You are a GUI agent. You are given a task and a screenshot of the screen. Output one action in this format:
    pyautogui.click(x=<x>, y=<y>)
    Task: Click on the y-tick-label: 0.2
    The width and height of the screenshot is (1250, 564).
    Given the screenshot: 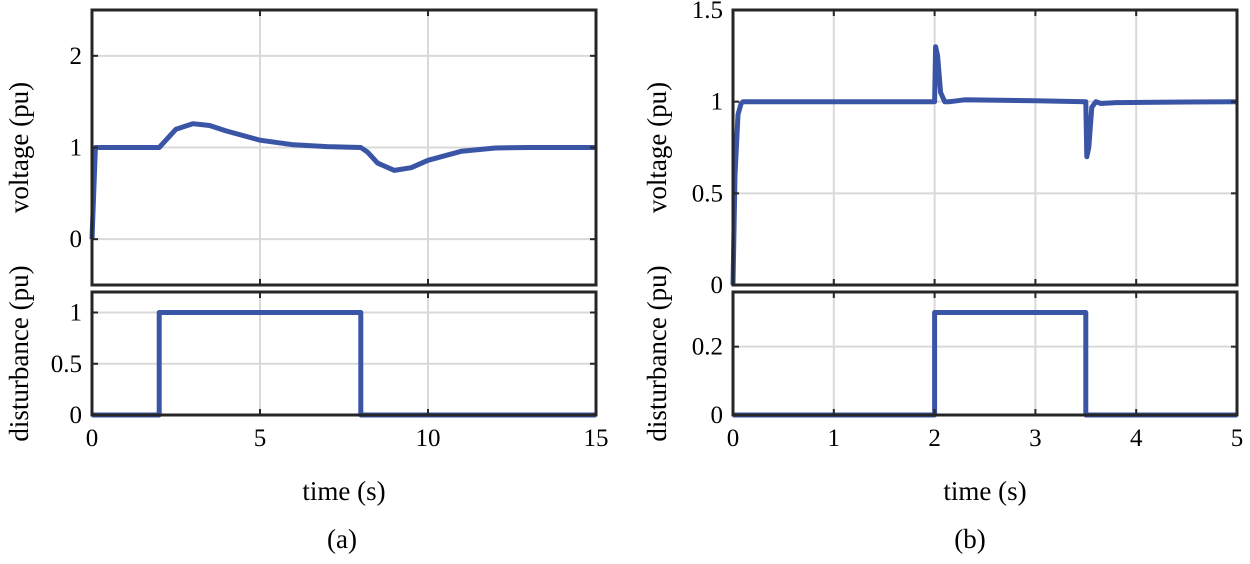 What is the action you would take?
    pyautogui.click(x=707, y=347)
    